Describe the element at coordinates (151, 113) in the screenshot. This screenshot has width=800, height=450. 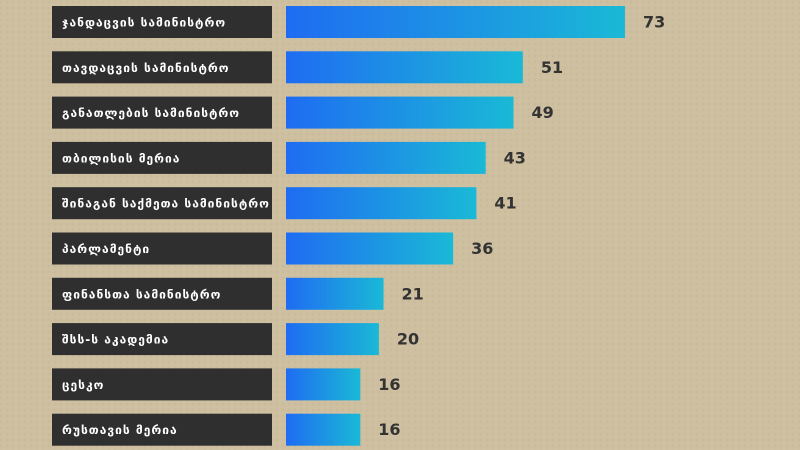
I see `category-label: განათლების სამინისტრო` at that location.